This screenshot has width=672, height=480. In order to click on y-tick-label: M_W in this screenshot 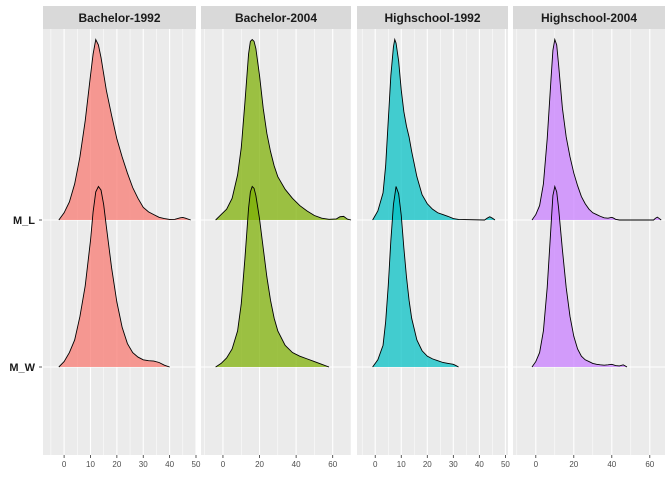, I will do `click(22, 368)`.